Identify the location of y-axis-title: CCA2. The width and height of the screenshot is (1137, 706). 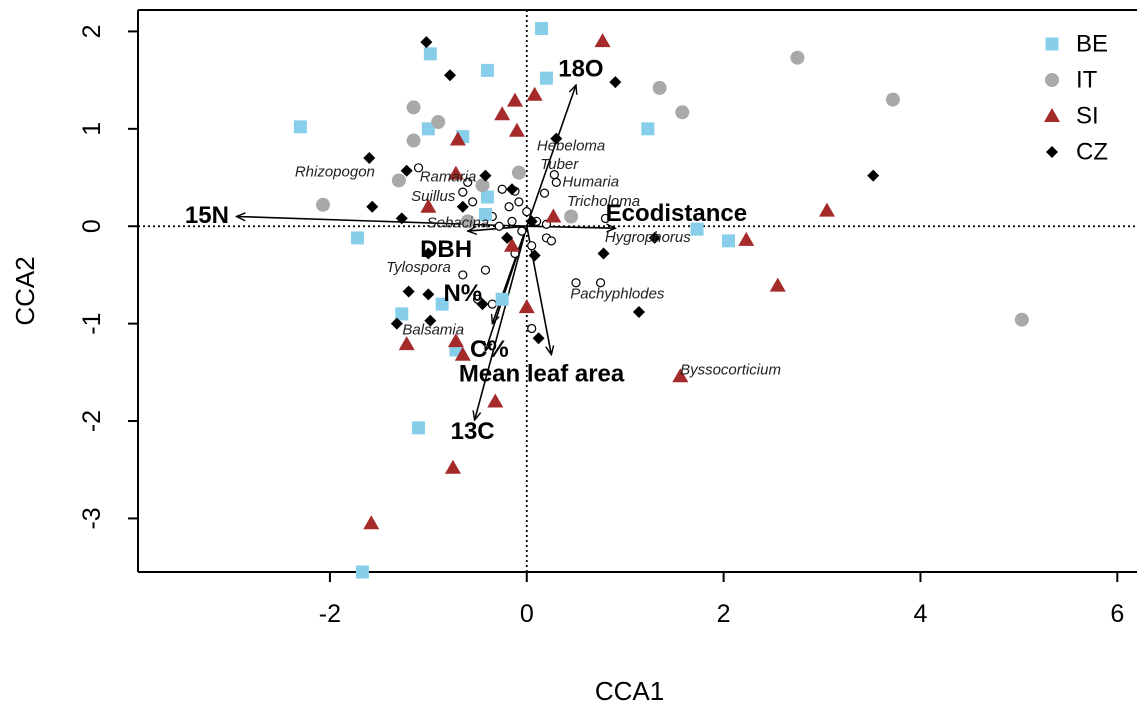
(25, 290).